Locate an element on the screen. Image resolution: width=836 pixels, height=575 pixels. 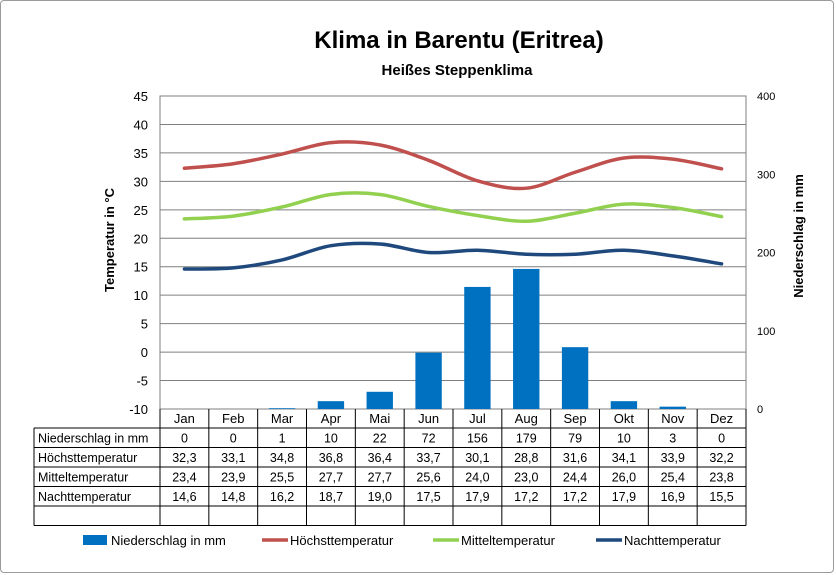
chart-subtitle: Heißes Steppenklima is located at coordinates (458, 70).